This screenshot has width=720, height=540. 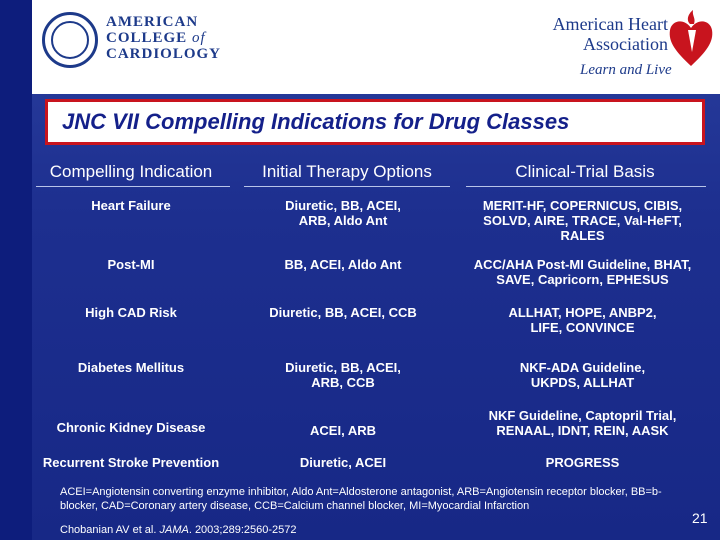 What do you see at coordinates (582, 462) in the screenshot?
I see `trials-cell: PROGRESS` at bounding box center [582, 462].